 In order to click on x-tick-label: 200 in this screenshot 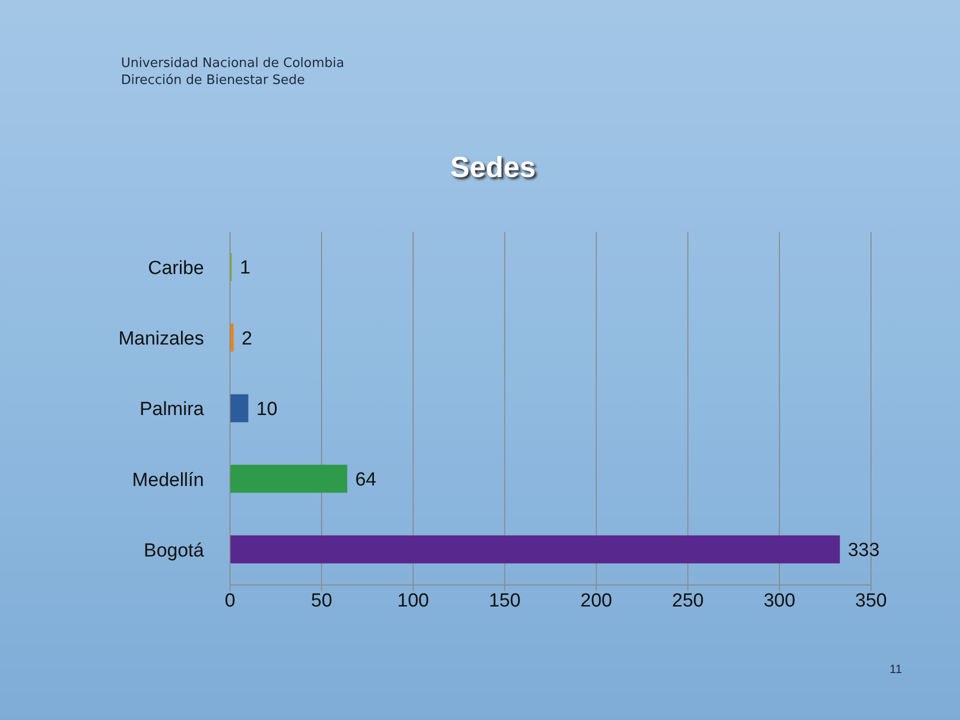, I will do `click(596, 601)`.